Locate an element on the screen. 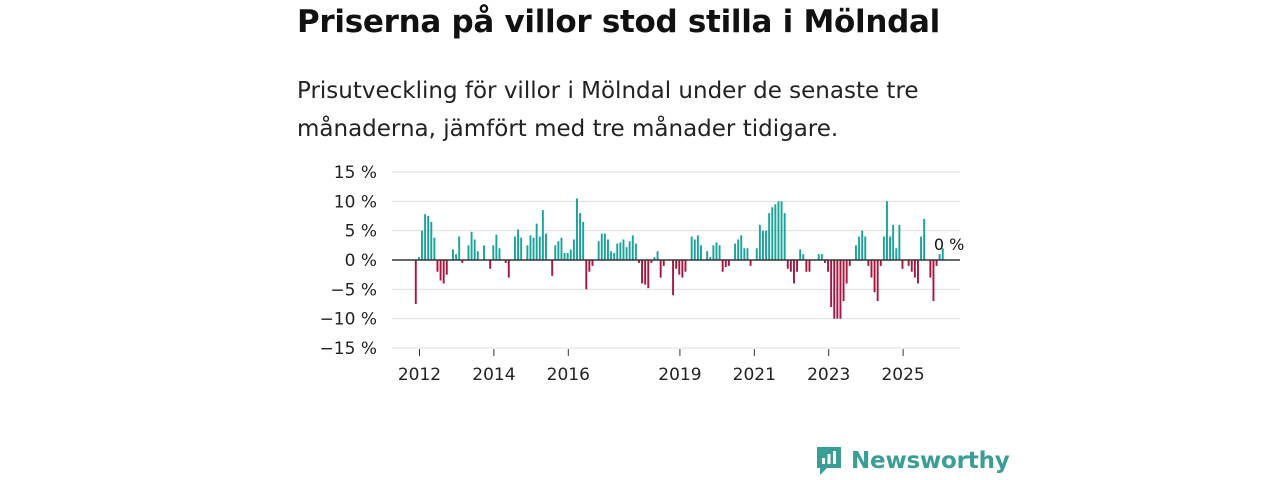 The image size is (1280, 480). newsworthy-logo-text: Newsworthy is located at coordinates (930, 461).